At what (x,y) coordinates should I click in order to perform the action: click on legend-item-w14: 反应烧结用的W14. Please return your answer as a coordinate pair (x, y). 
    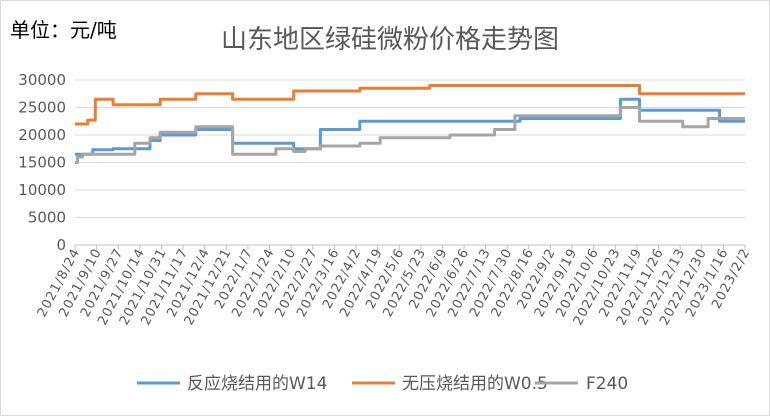
    Looking at the image, I should click on (232, 384).